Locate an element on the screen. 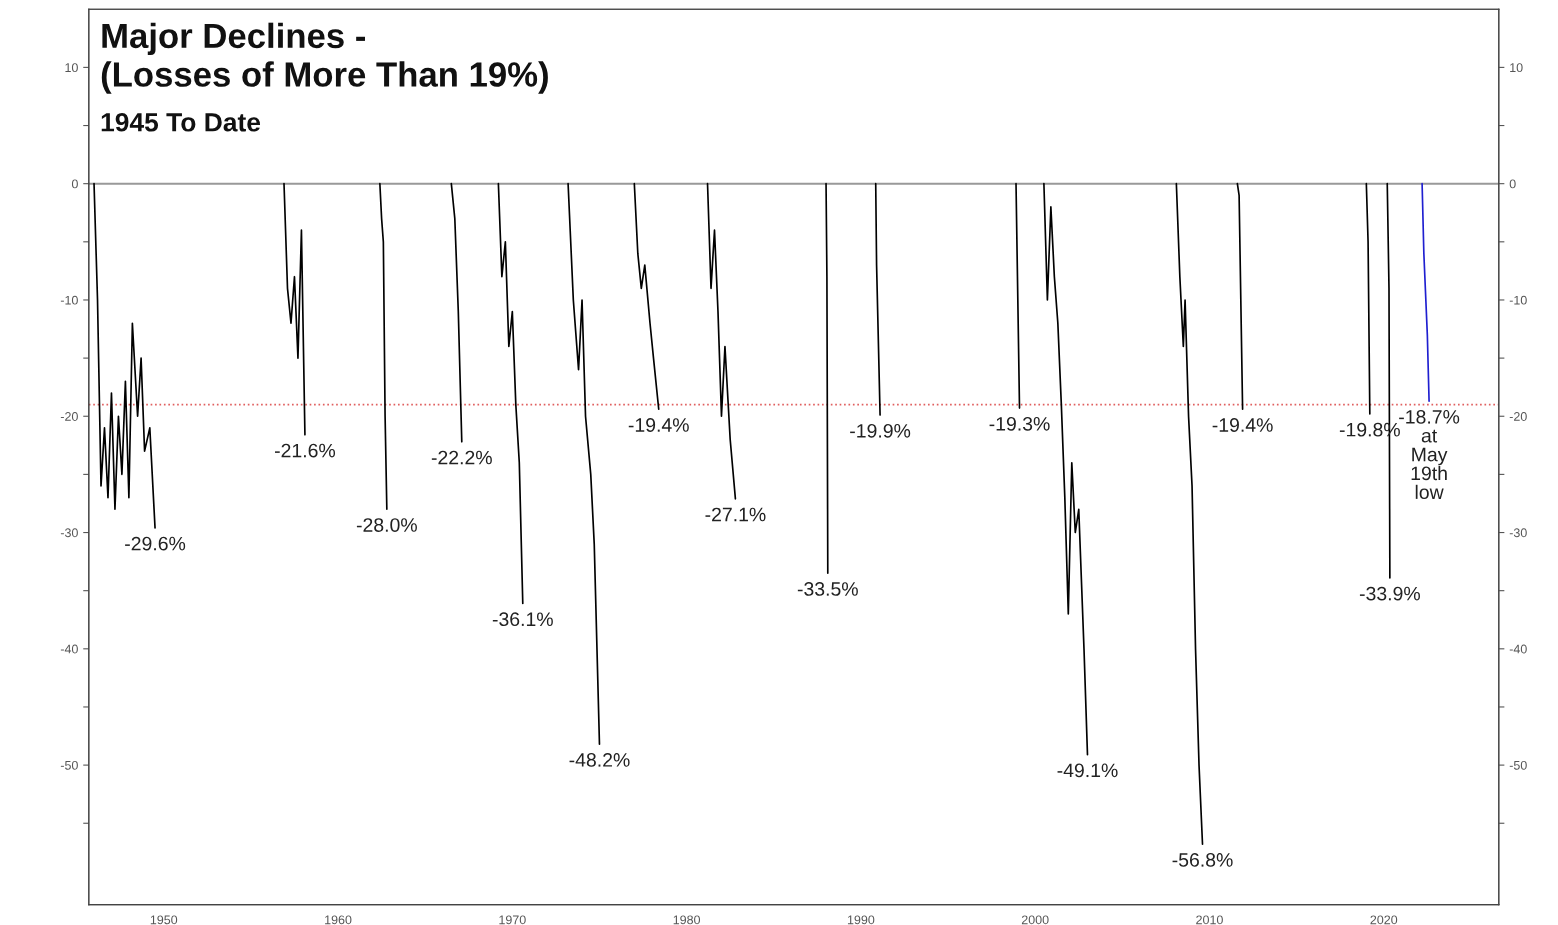  annotation: -19.9% is located at coordinates (880, 430).